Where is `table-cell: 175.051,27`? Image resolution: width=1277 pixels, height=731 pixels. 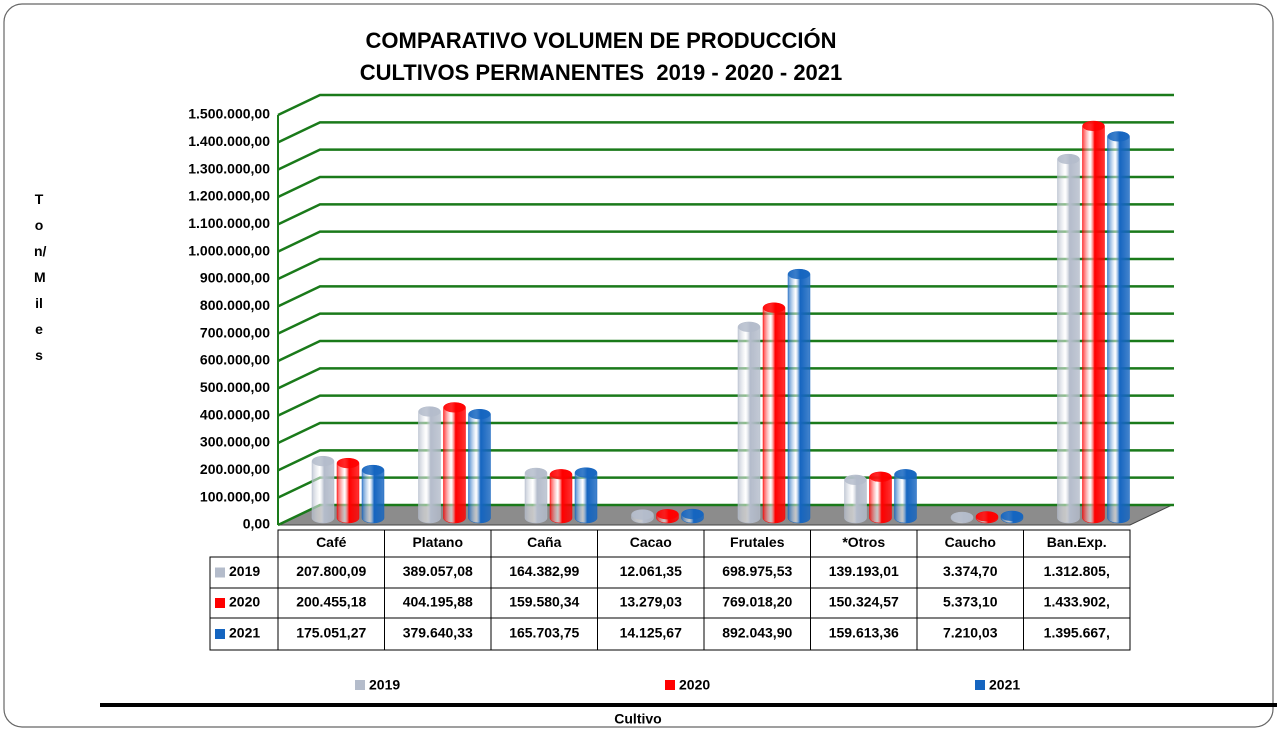 table-cell: 175.051,27 is located at coordinates (331, 633).